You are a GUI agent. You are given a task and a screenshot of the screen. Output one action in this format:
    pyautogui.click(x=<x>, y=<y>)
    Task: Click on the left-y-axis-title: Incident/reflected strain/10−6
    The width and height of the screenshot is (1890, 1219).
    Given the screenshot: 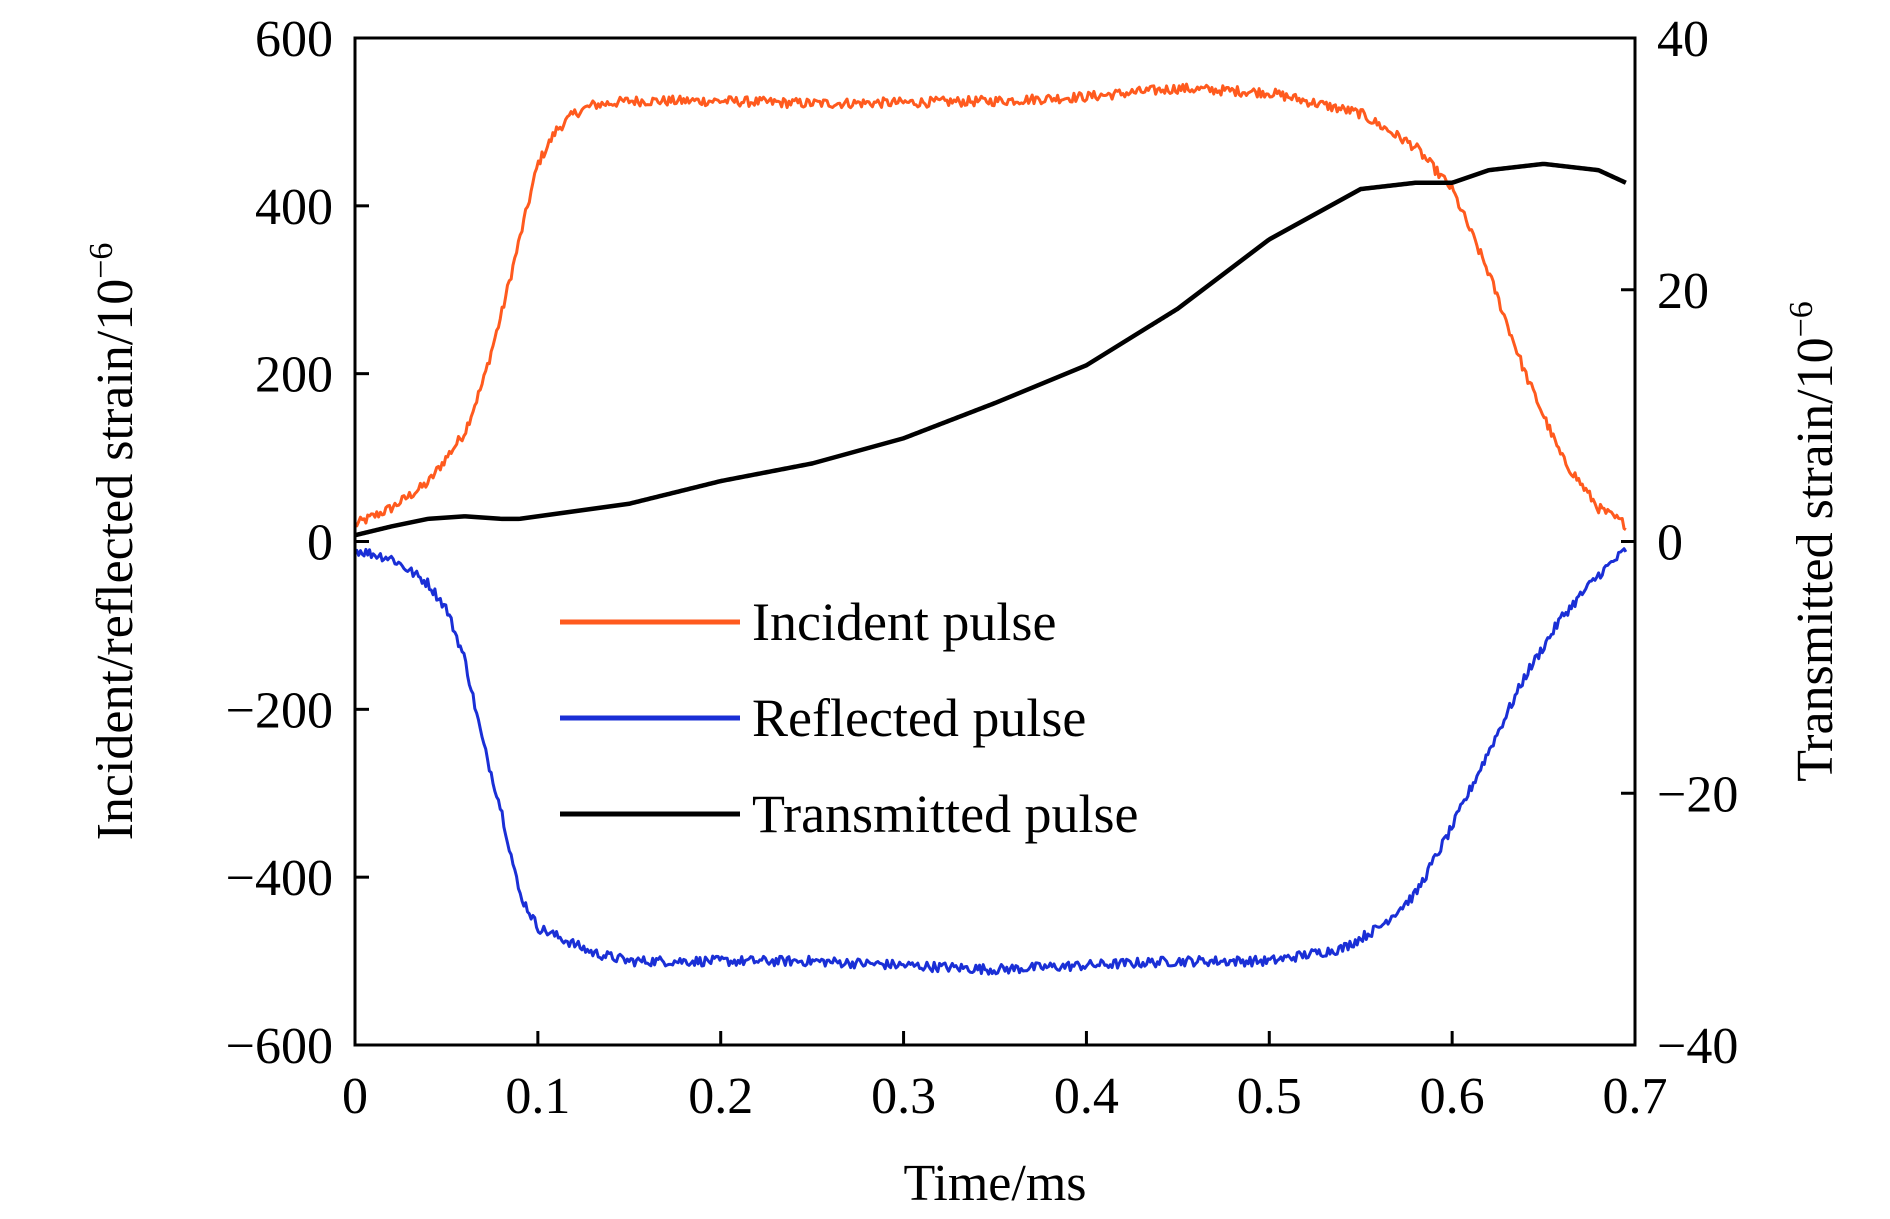 What is the action you would take?
    pyautogui.click(x=113, y=542)
    